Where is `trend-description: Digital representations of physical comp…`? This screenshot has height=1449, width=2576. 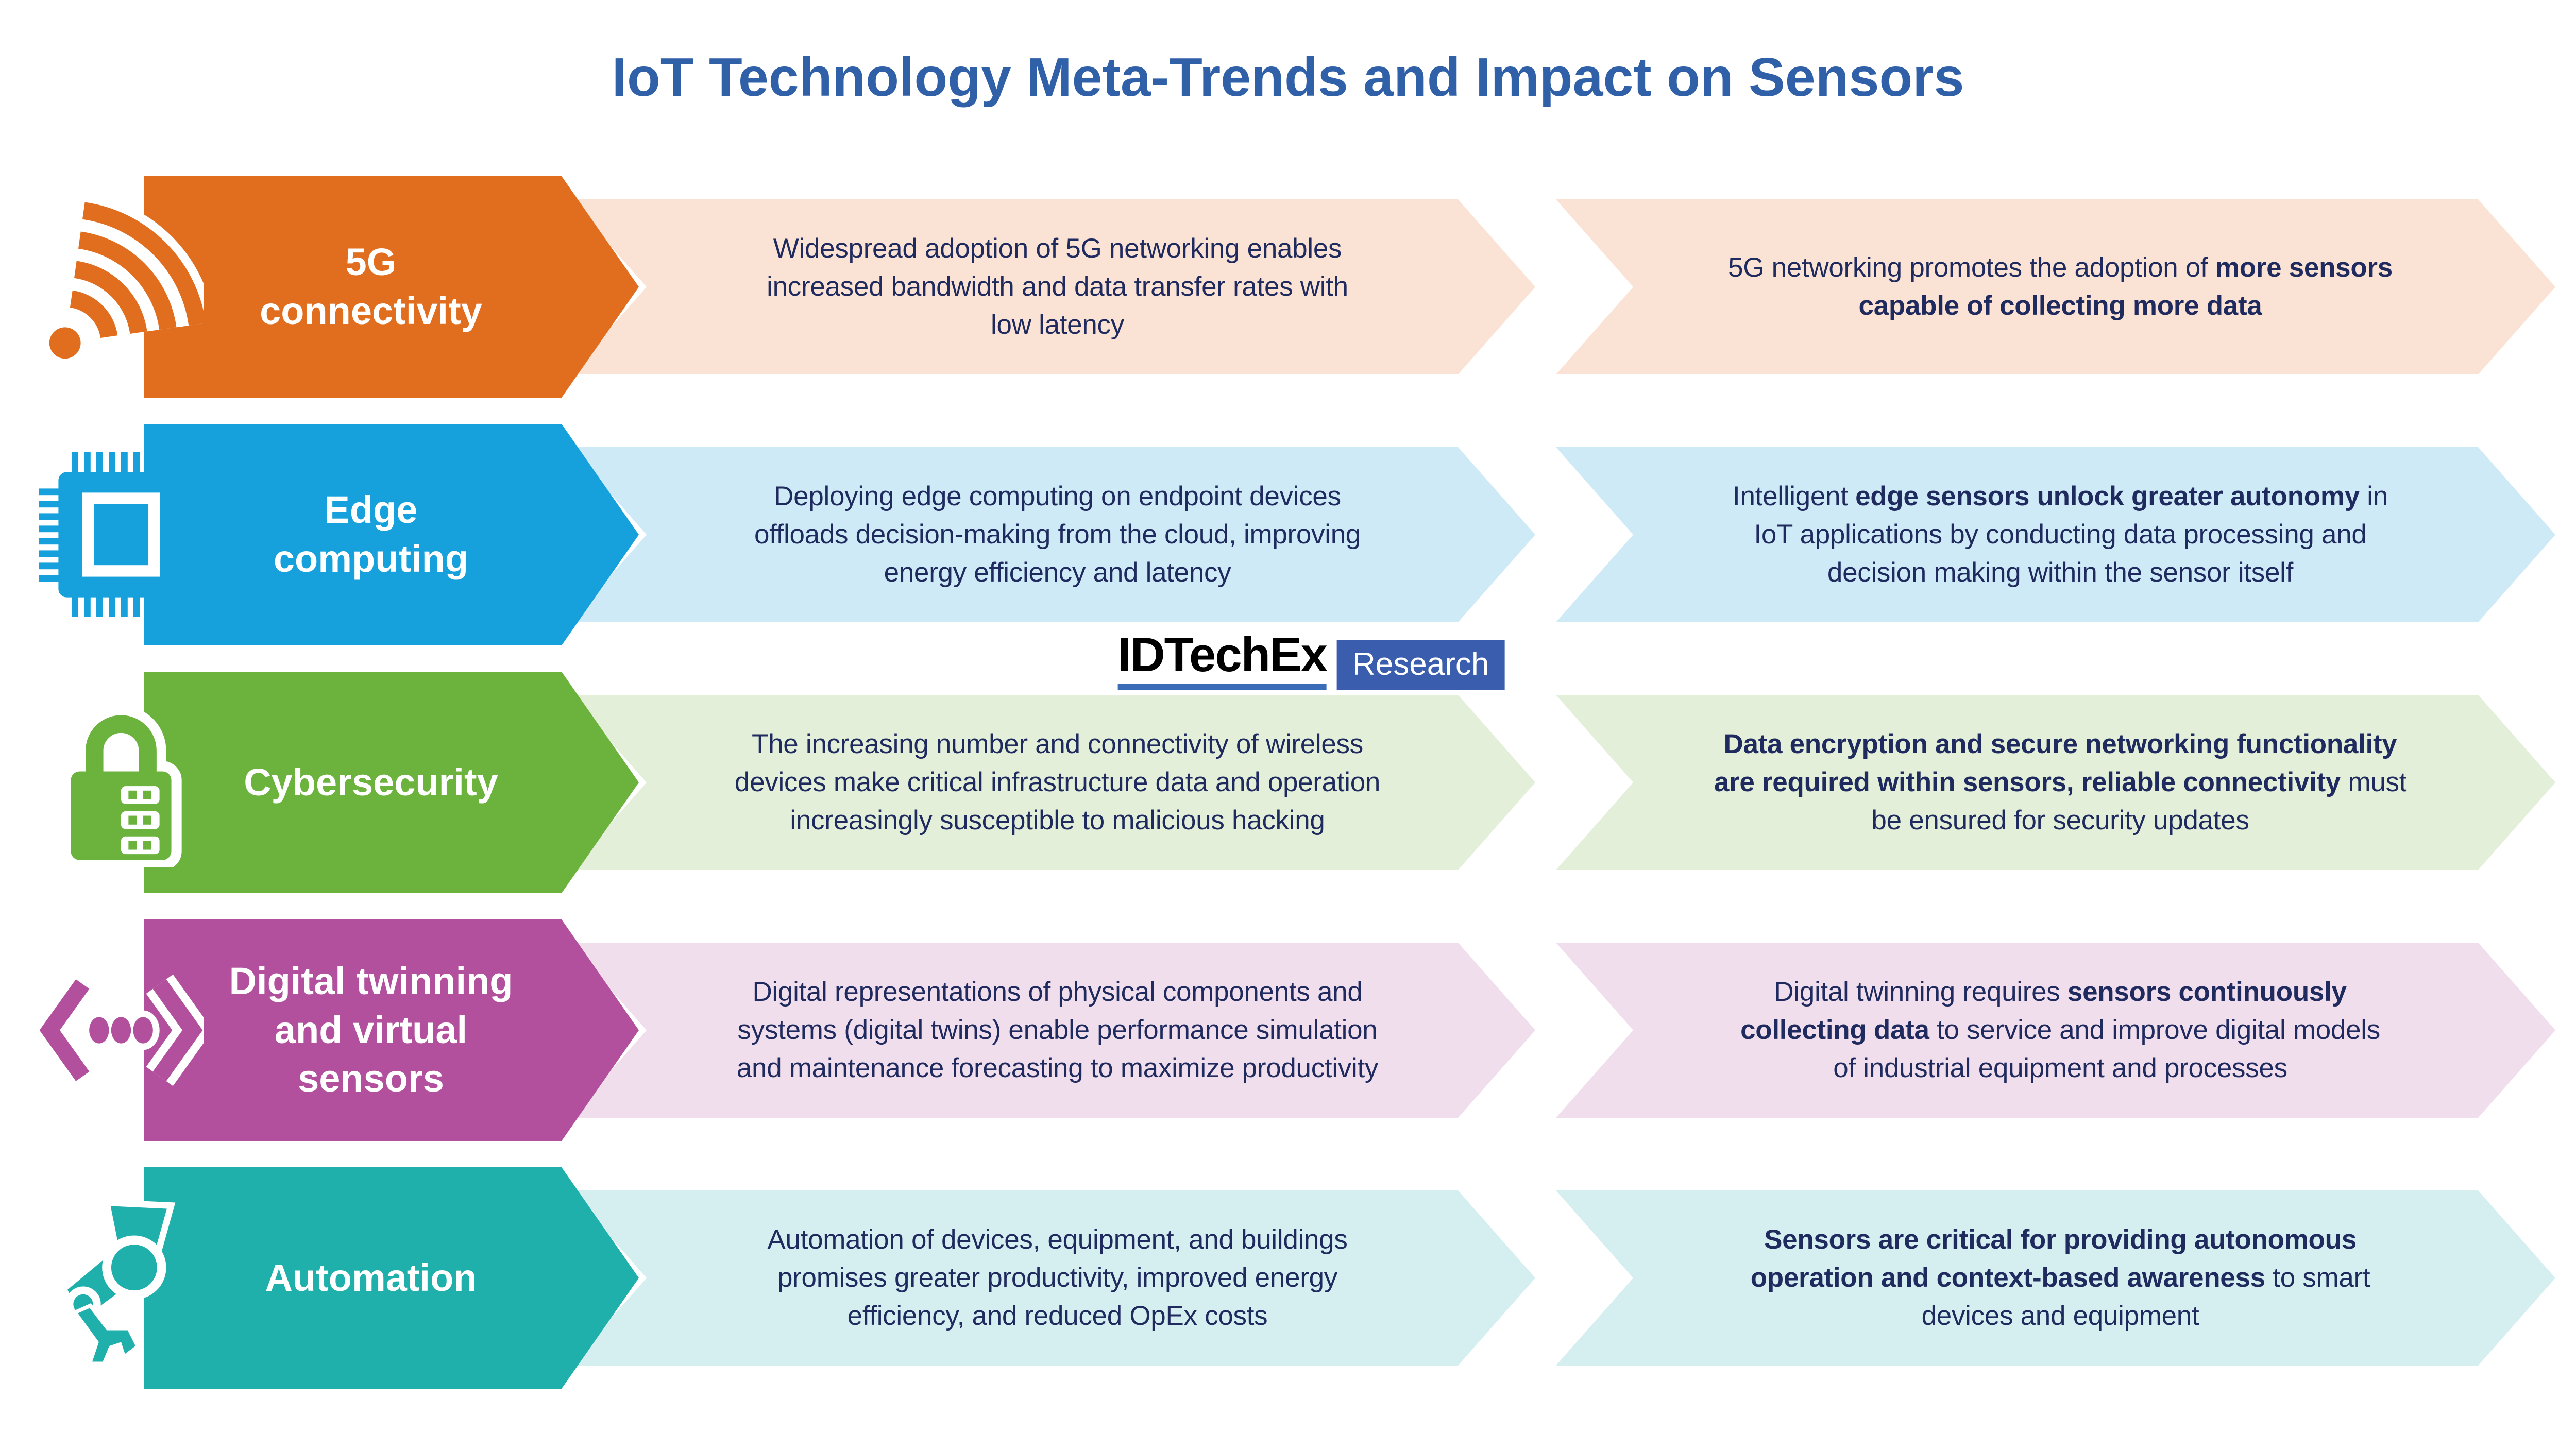 trend-description: Digital representations of physical comp… is located at coordinates (1057, 1030).